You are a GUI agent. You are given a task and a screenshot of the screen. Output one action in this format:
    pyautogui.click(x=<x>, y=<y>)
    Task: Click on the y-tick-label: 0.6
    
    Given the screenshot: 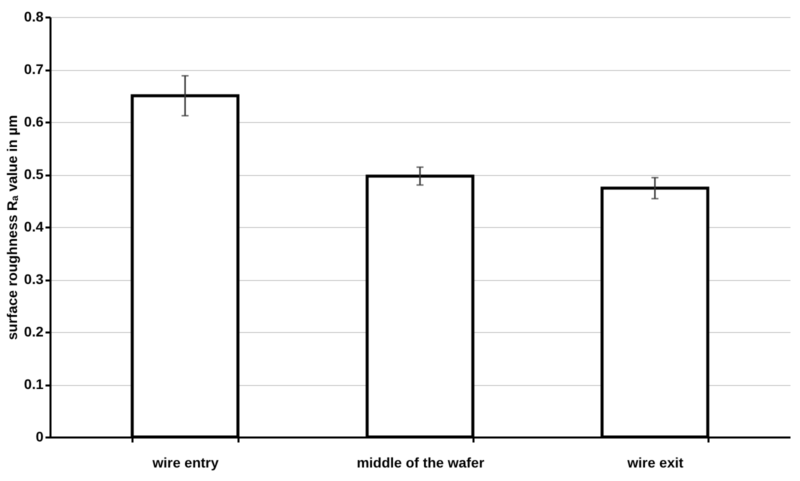 What is the action you would take?
    pyautogui.click(x=34, y=122)
    